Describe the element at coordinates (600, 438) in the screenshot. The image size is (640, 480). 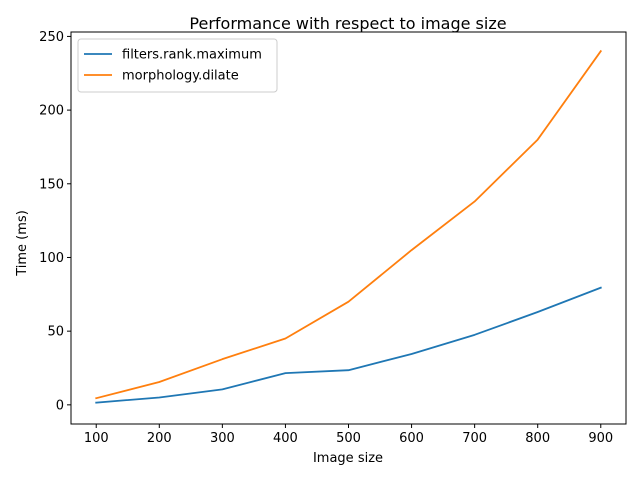
I see `x-tick-label: 900` at that location.